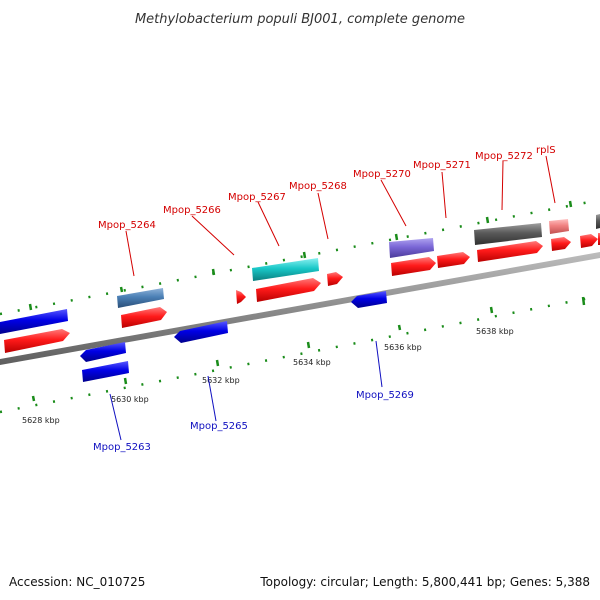  Describe the element at coordinates (358, 261) in the screenshot. I see `upper-feature-track` at that location.